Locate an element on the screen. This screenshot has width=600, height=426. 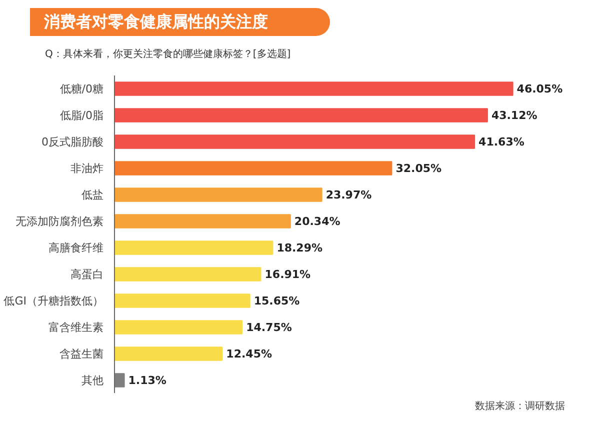
data-label: 41.63% is located at coordinates (501, 141).